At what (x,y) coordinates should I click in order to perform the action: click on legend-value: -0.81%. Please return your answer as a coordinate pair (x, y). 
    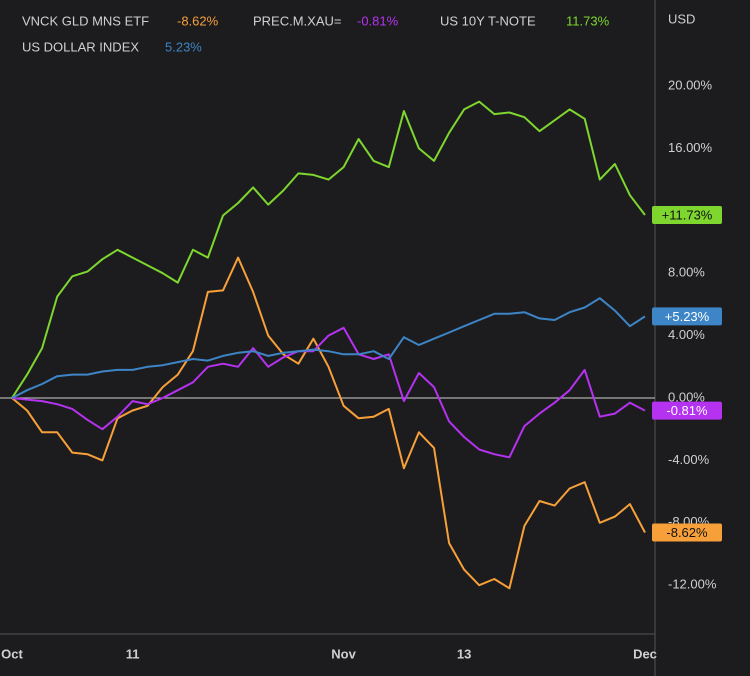
    Looking at the image, I should click on (378, 20).